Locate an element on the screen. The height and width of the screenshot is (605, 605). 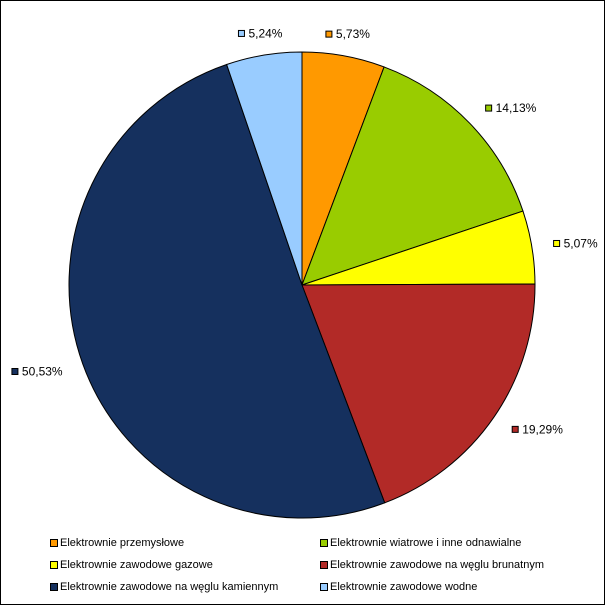
legend-label: Elektrownie zawodowe gazowe is located at coordinates (136, 565).